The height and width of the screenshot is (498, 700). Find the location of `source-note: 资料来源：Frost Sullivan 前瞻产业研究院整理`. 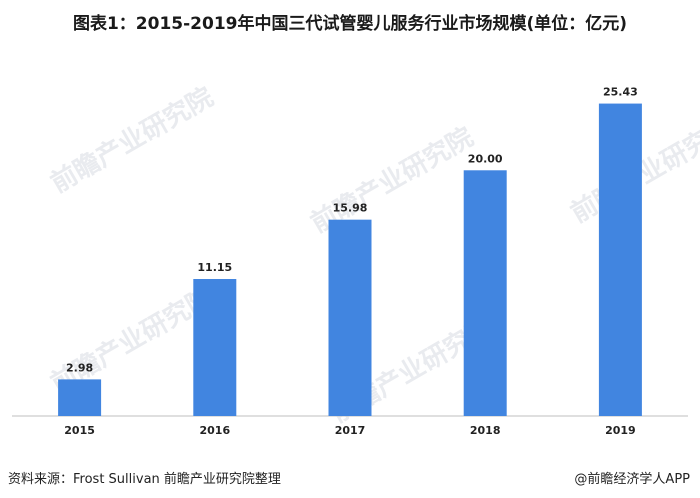

source-note: 资料来源：Frost Sullivan 前瞻产业研究院整理 is located at coordinates (144, 479).